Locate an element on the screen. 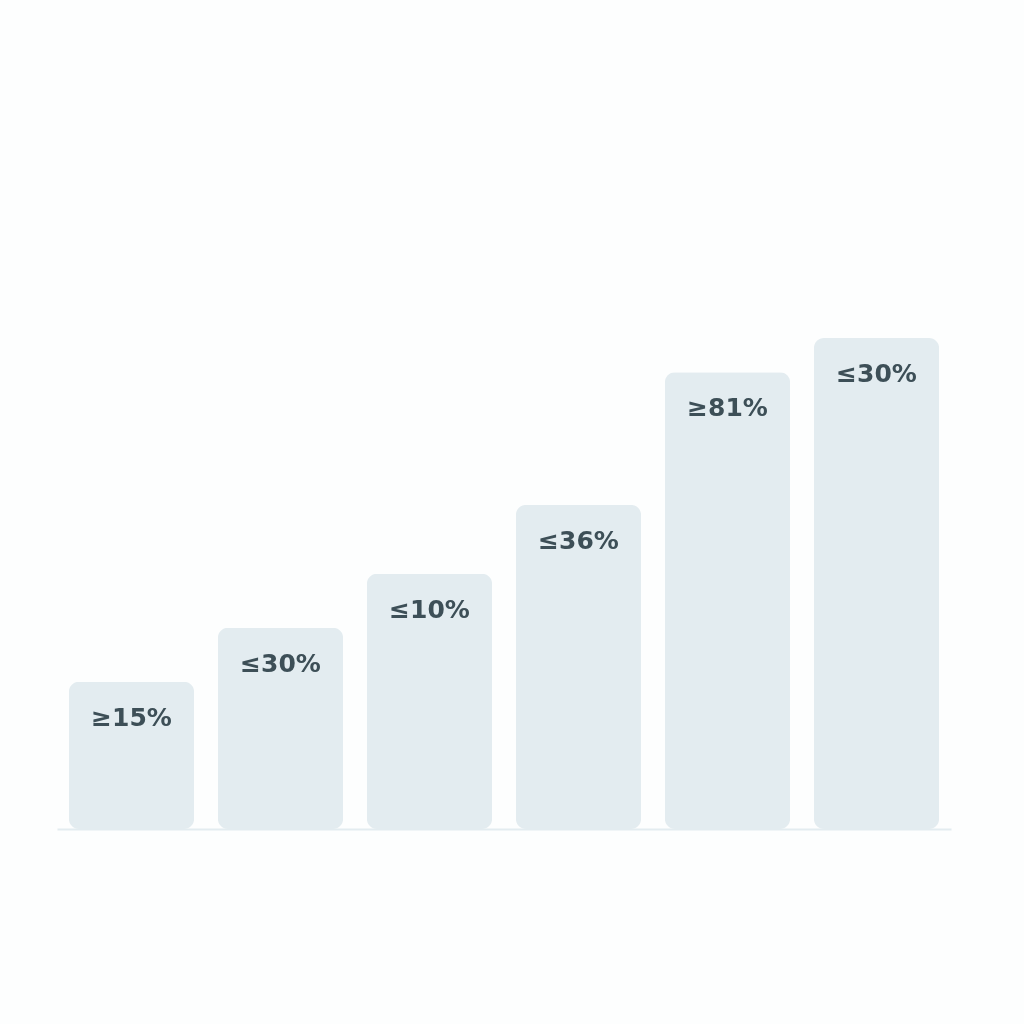  x-tick-label: ≥15% is located at coordinates (131, 717).